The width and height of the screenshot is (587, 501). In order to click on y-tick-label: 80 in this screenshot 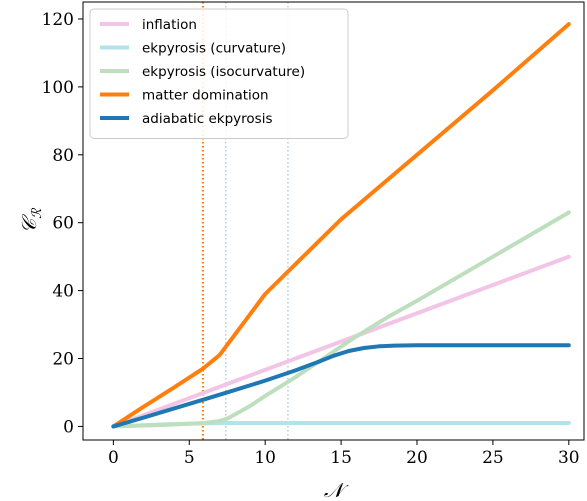, I will do `click(63, 156)`.